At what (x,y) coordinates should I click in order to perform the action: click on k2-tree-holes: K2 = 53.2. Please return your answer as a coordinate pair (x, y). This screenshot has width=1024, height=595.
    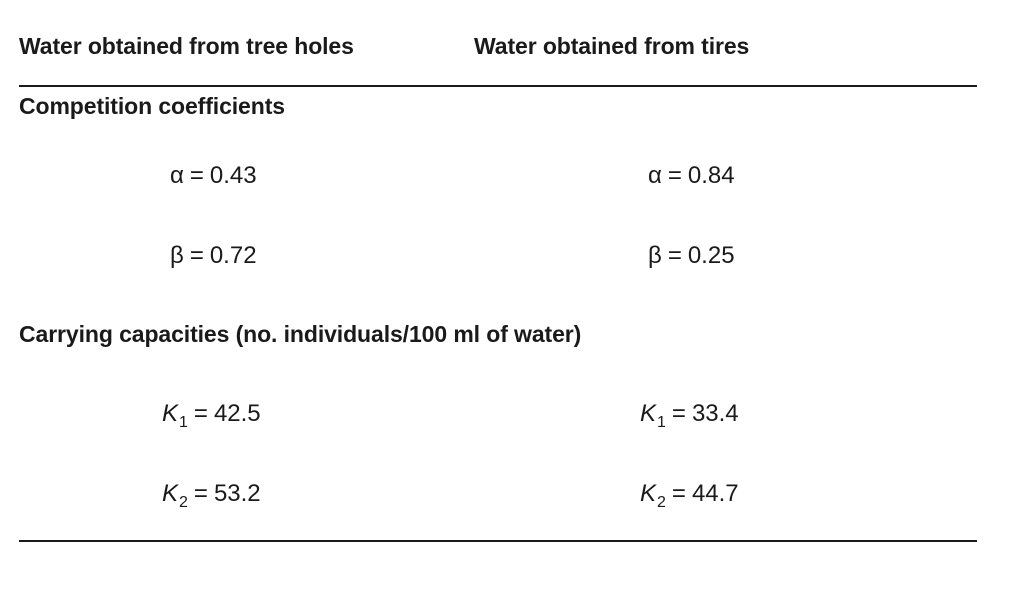
    Looking at the image, I should click on (211, 495).